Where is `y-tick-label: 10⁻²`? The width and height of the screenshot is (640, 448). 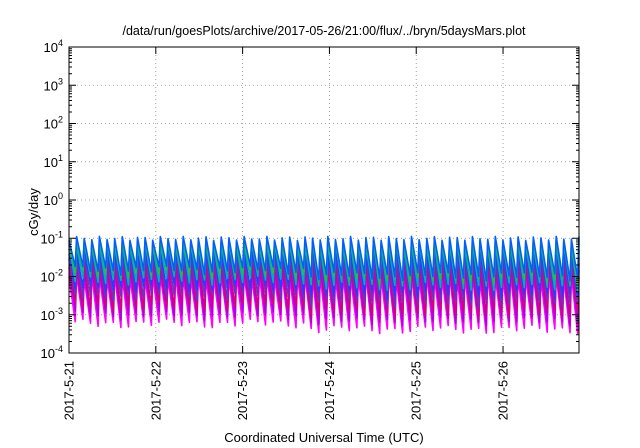 y-tick-label: 10⁻² is located at coordinates (52, 276).